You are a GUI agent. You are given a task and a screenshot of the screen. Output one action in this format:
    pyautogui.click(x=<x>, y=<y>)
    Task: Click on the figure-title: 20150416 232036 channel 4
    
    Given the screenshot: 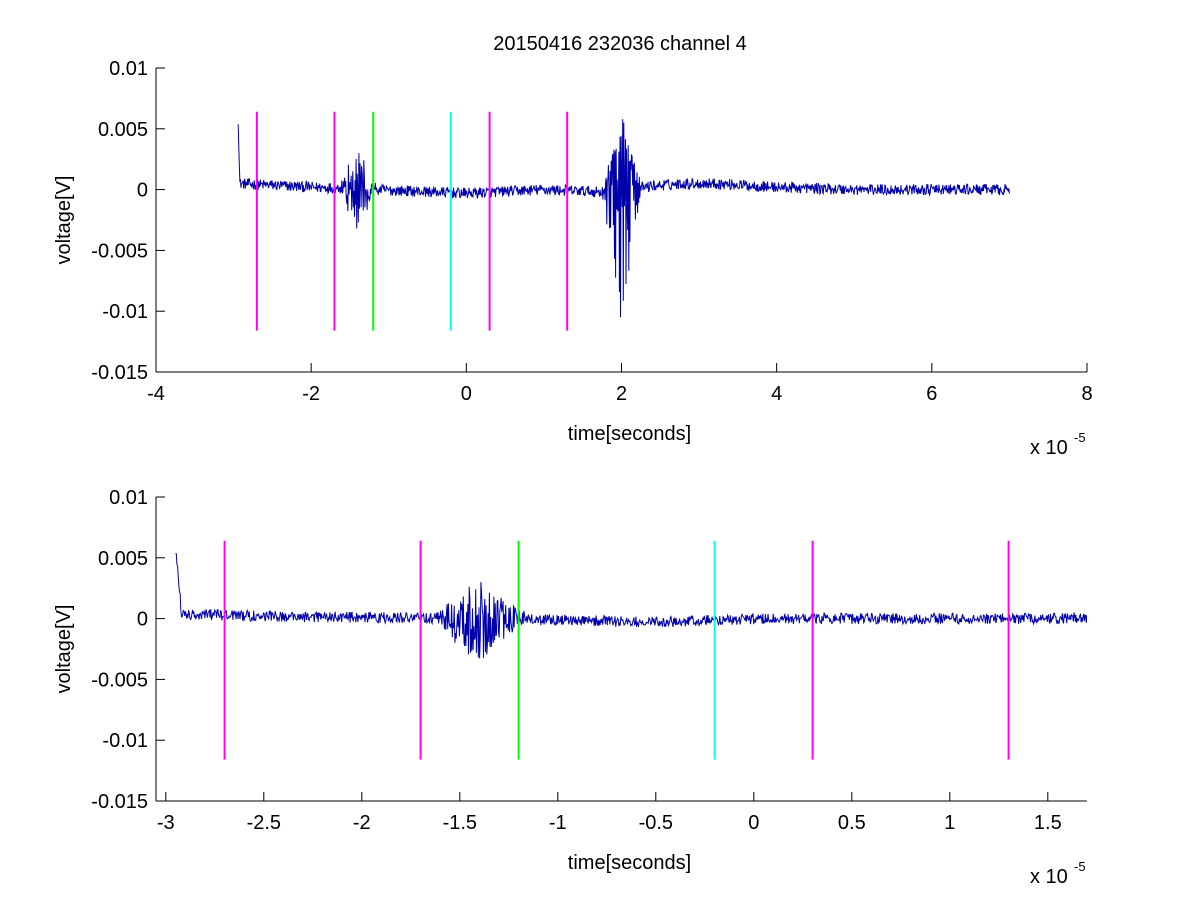 What is the action you would take?
    pyautogui.click(x=620, y=44)
    